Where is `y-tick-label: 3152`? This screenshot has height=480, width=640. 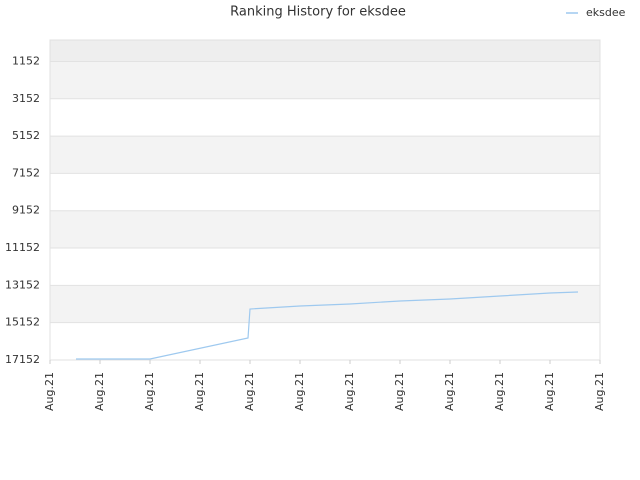 y-tick-label: 3152 is located at coordinates (26, 98).